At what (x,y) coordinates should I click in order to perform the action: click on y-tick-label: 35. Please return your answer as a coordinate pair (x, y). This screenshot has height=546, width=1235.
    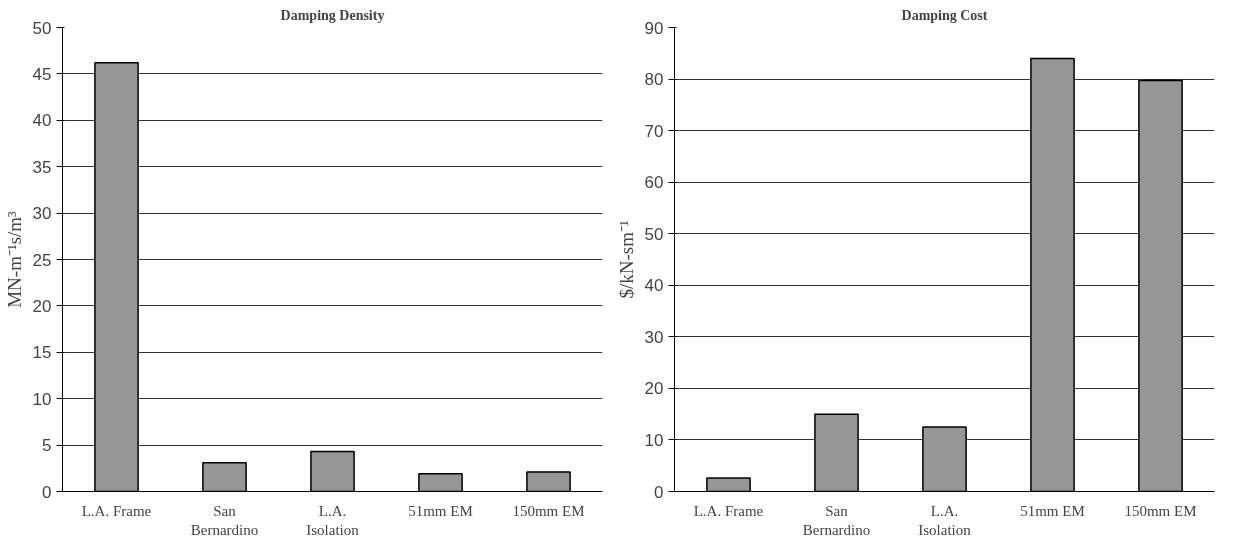
    Looking at the image, I should click on (42, 167).